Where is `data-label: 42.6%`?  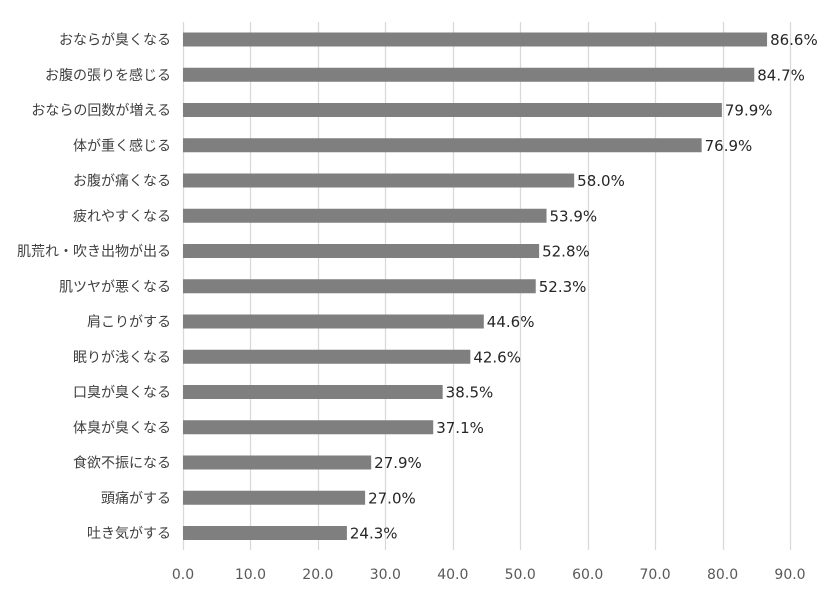
data-label: 42.6% is located at coordinates (497, 357).